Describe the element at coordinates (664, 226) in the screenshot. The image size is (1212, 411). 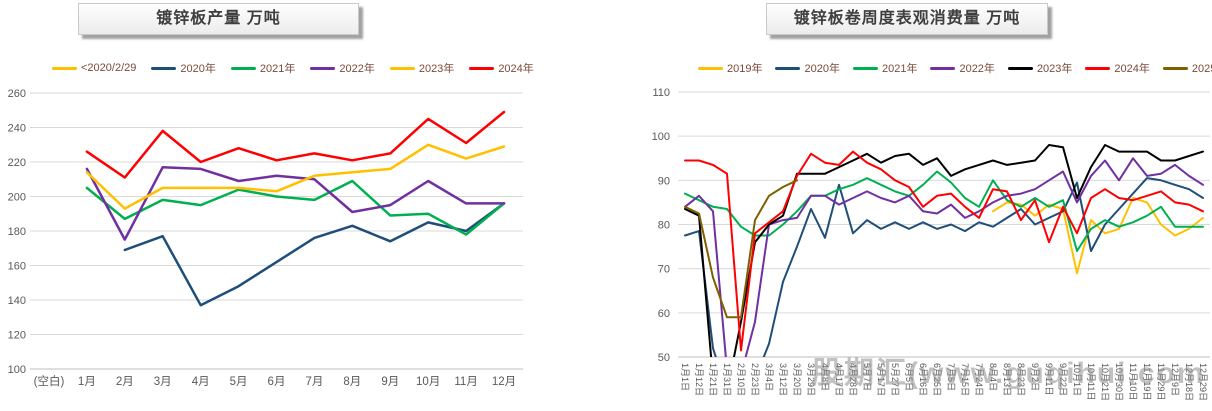
I see `y-tick-label: 80` at that location.